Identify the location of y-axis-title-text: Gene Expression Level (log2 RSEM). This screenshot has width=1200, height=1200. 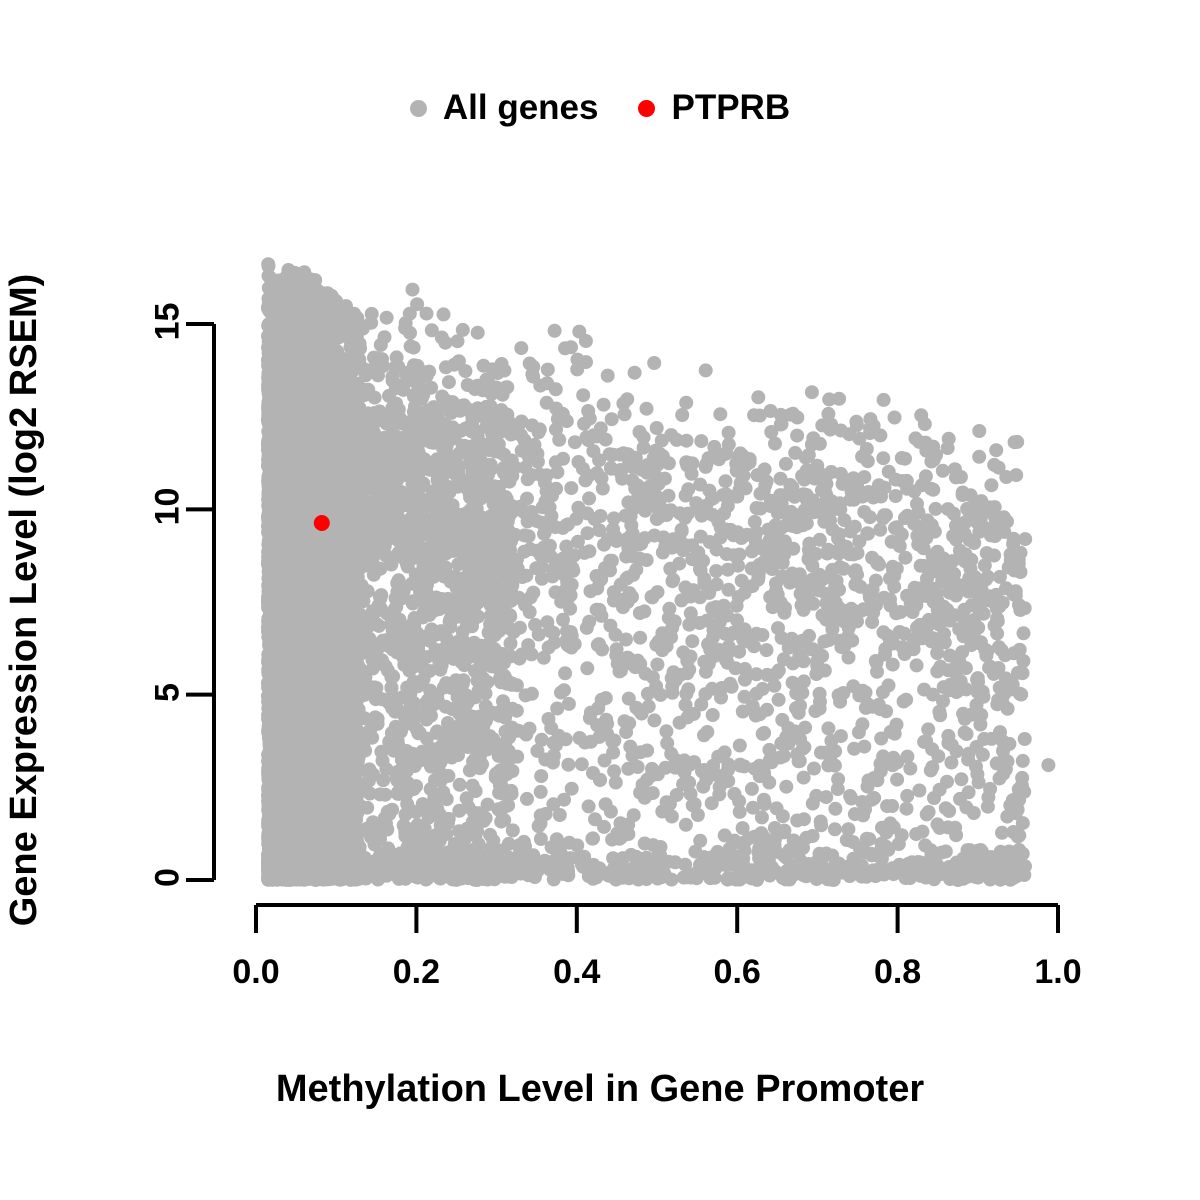
(23, 600).